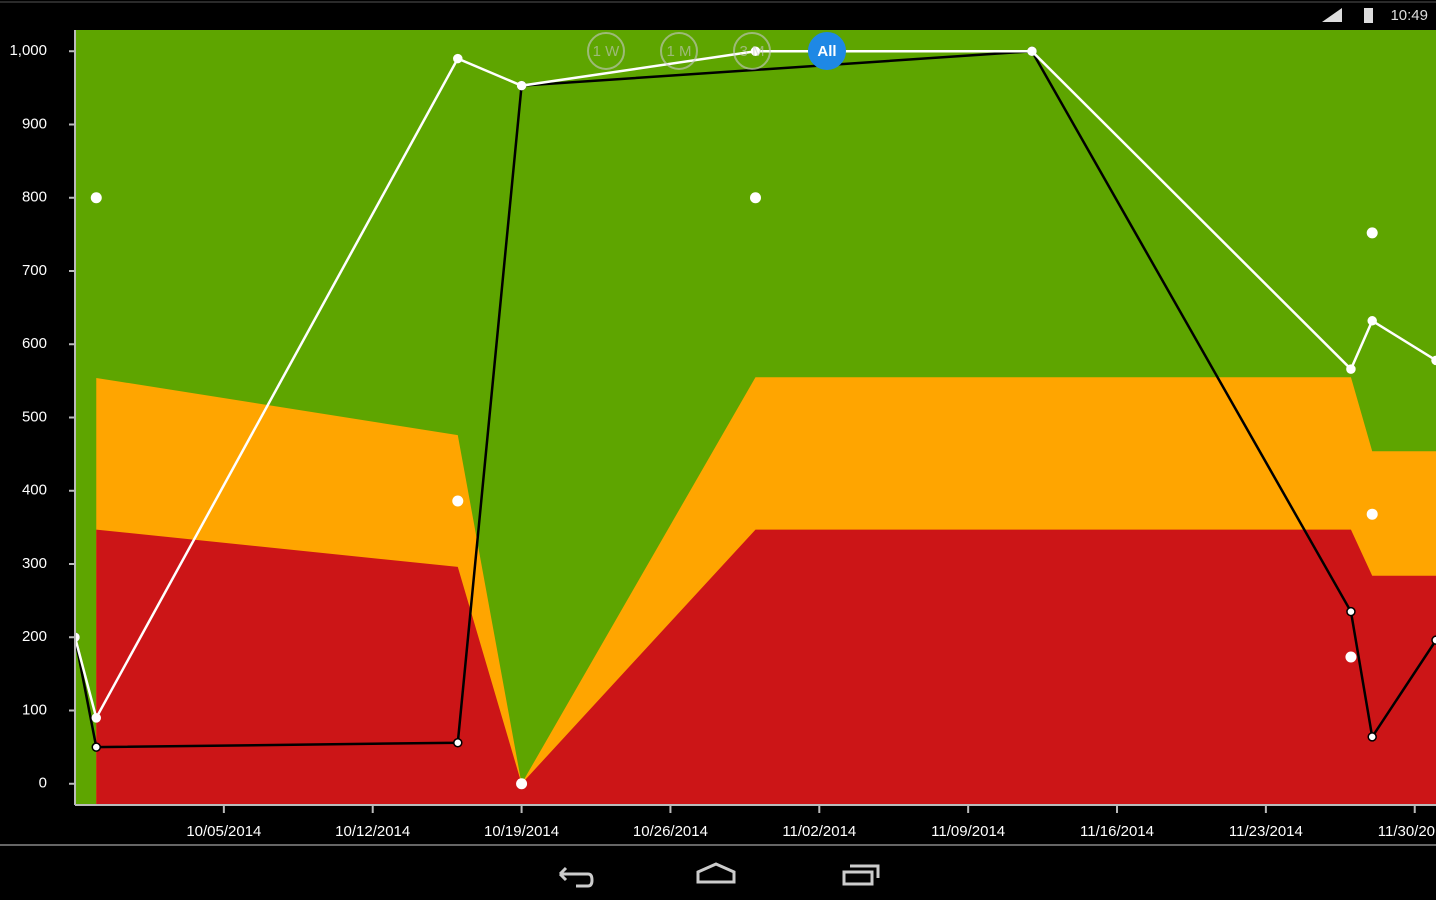 This screenshot has height=900, width=1436. I want to click on home-button, so click(716, 873).